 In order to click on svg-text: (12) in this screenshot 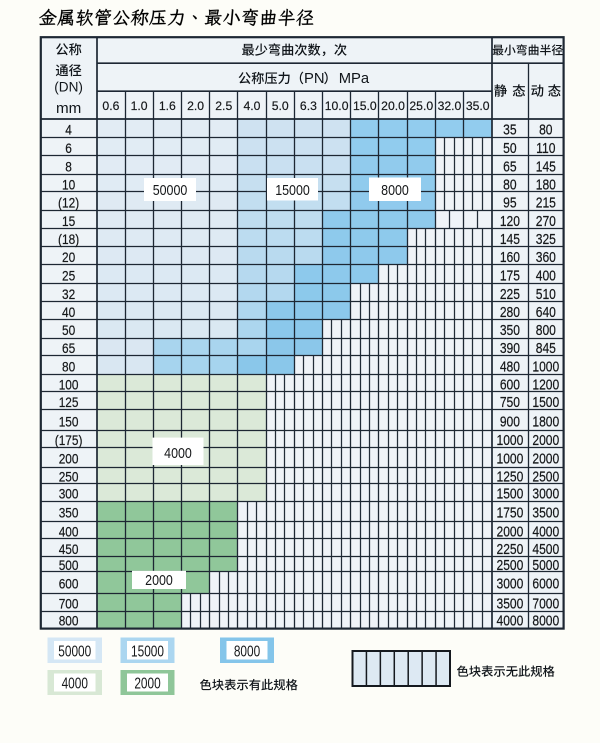, I will do `click(68, 203)`.